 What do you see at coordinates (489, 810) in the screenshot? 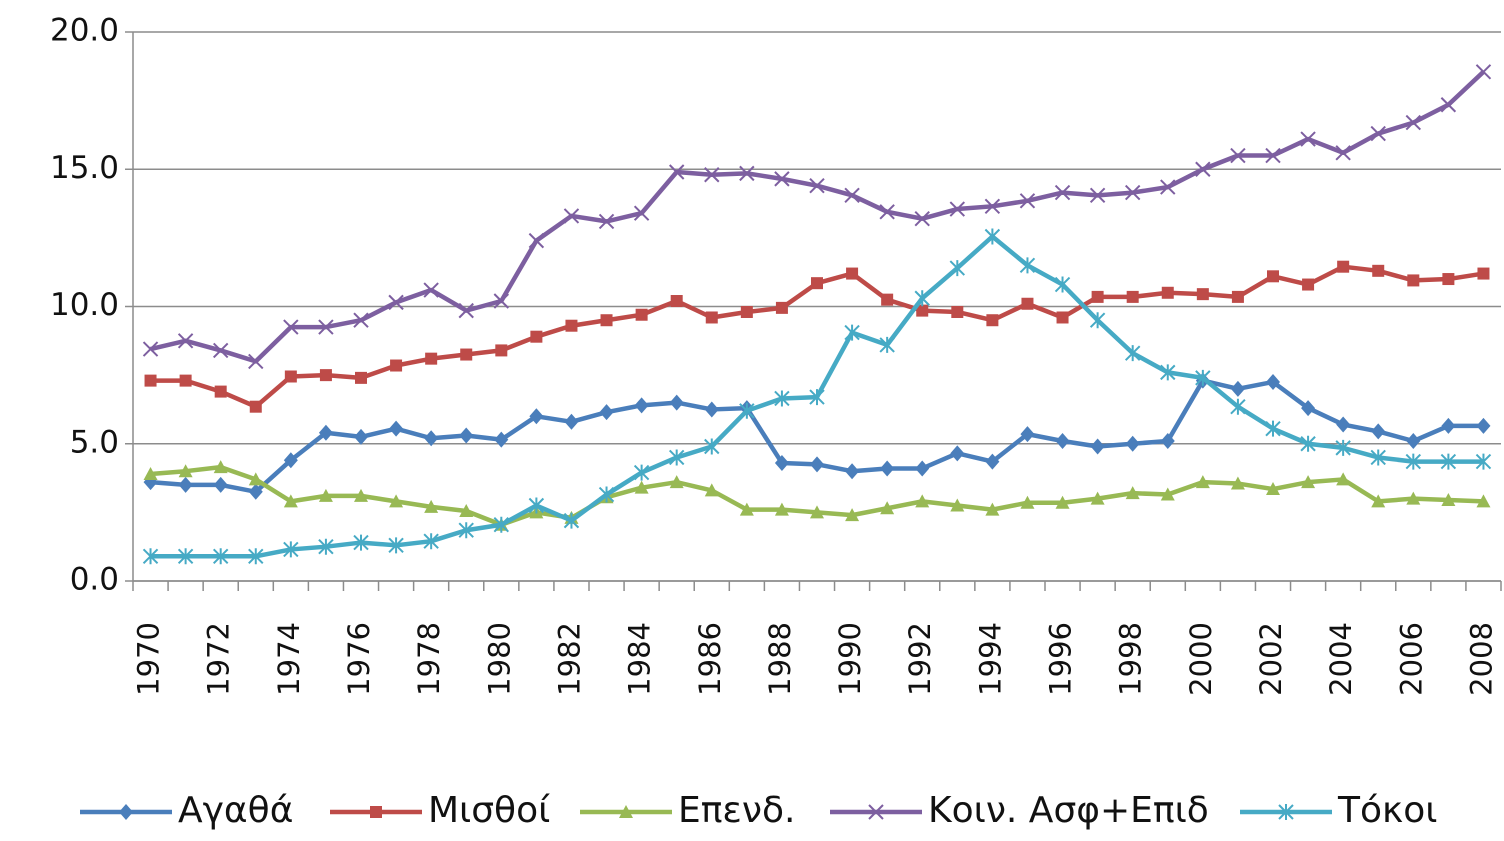
I see `legend-label: Μισθοί` at bounding box center [489, 810].